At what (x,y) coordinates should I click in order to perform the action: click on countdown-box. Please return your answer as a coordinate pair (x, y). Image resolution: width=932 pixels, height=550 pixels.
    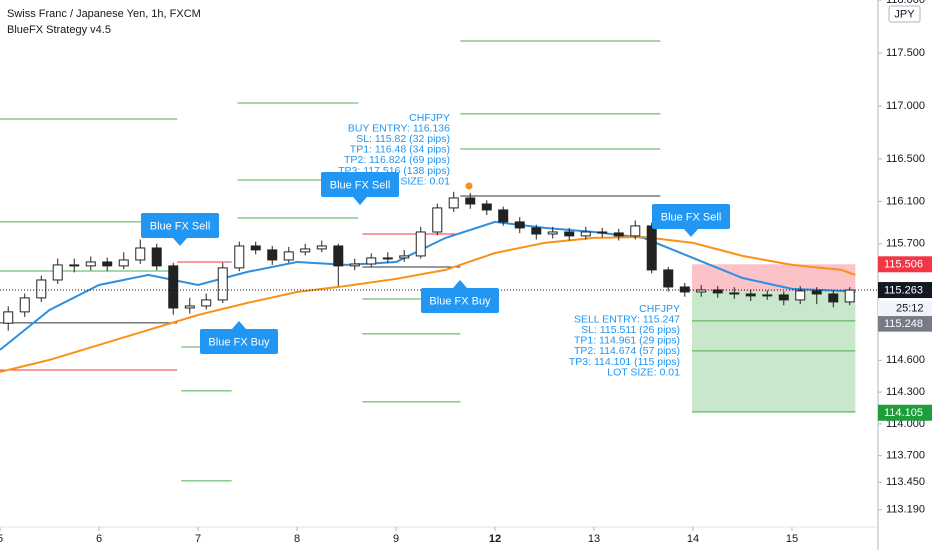
    Looking at the image, I should click on (905, 309).